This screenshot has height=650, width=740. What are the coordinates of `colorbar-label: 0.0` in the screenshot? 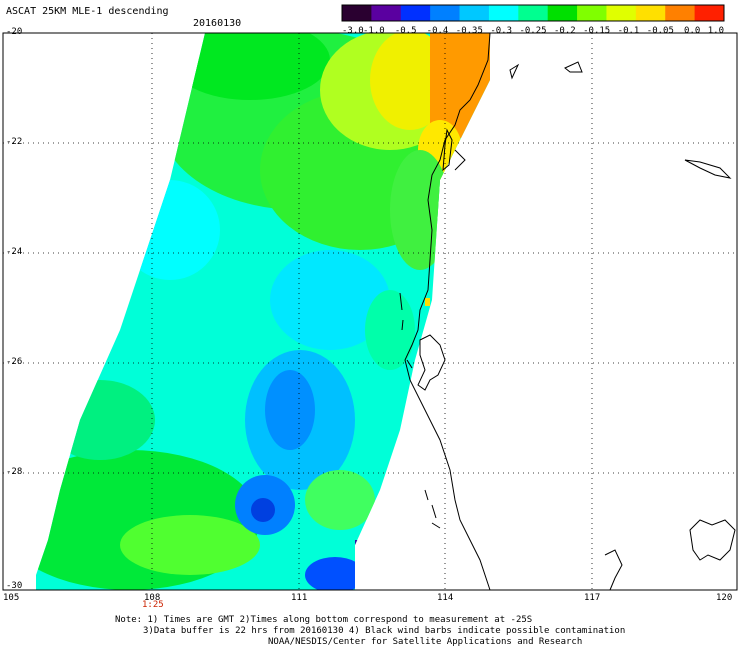 It's located at (692, 31).